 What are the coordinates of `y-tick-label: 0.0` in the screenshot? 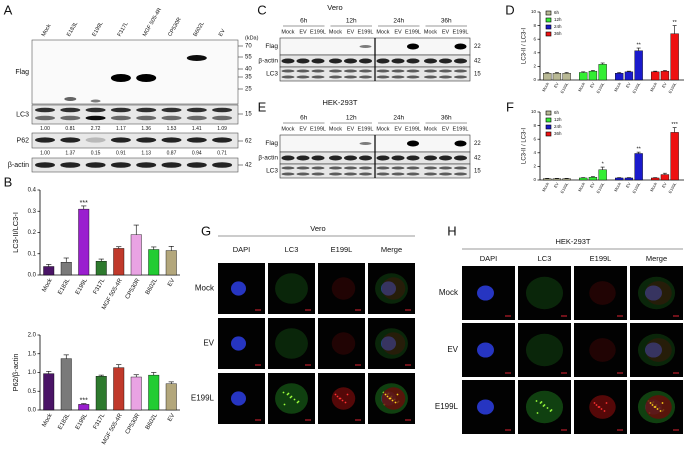 It's located at (32, 411).